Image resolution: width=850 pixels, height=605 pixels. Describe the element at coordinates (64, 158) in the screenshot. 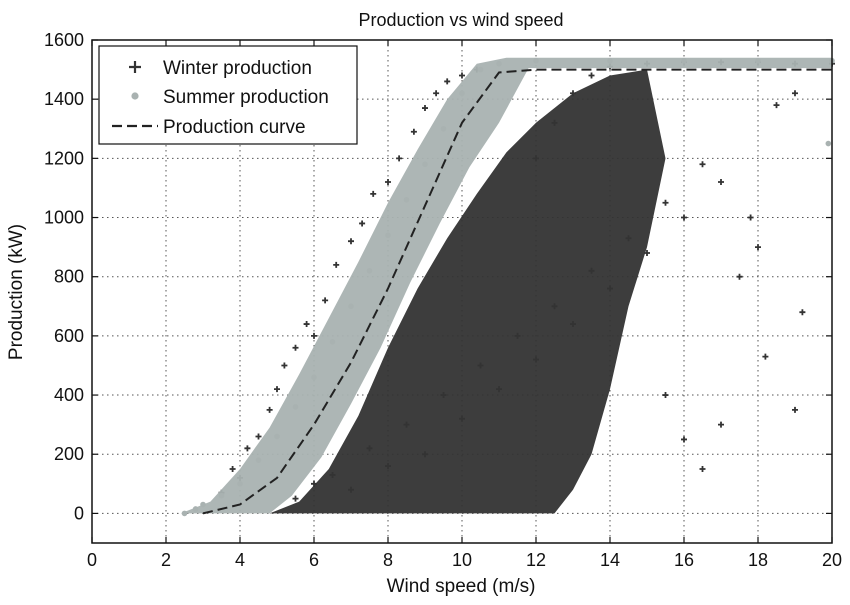

I see `y-tick-label: 1200` at that location.